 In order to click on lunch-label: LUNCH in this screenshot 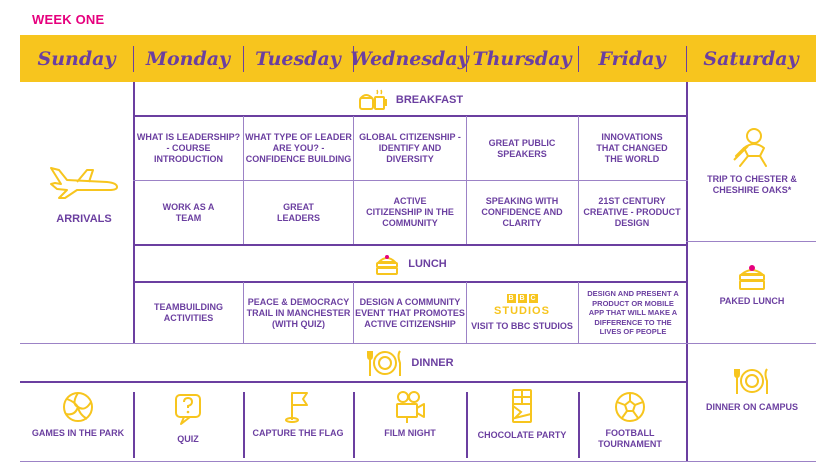, I will do `click(427, 264)`.